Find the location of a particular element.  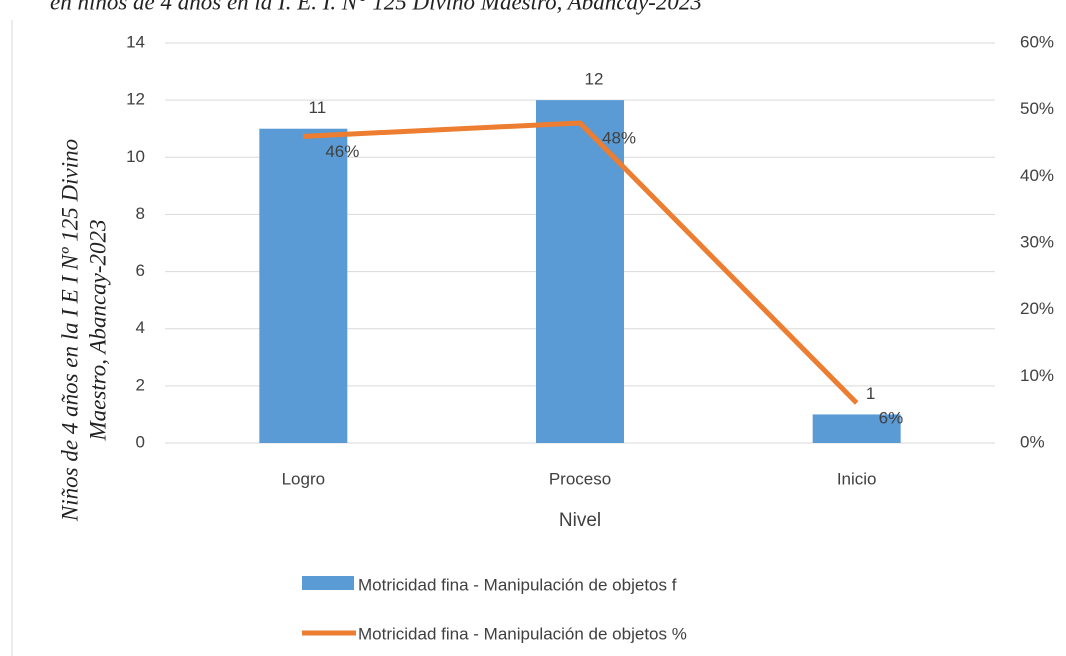

x-tick-label: Logro is located at coordinates (303, 478).